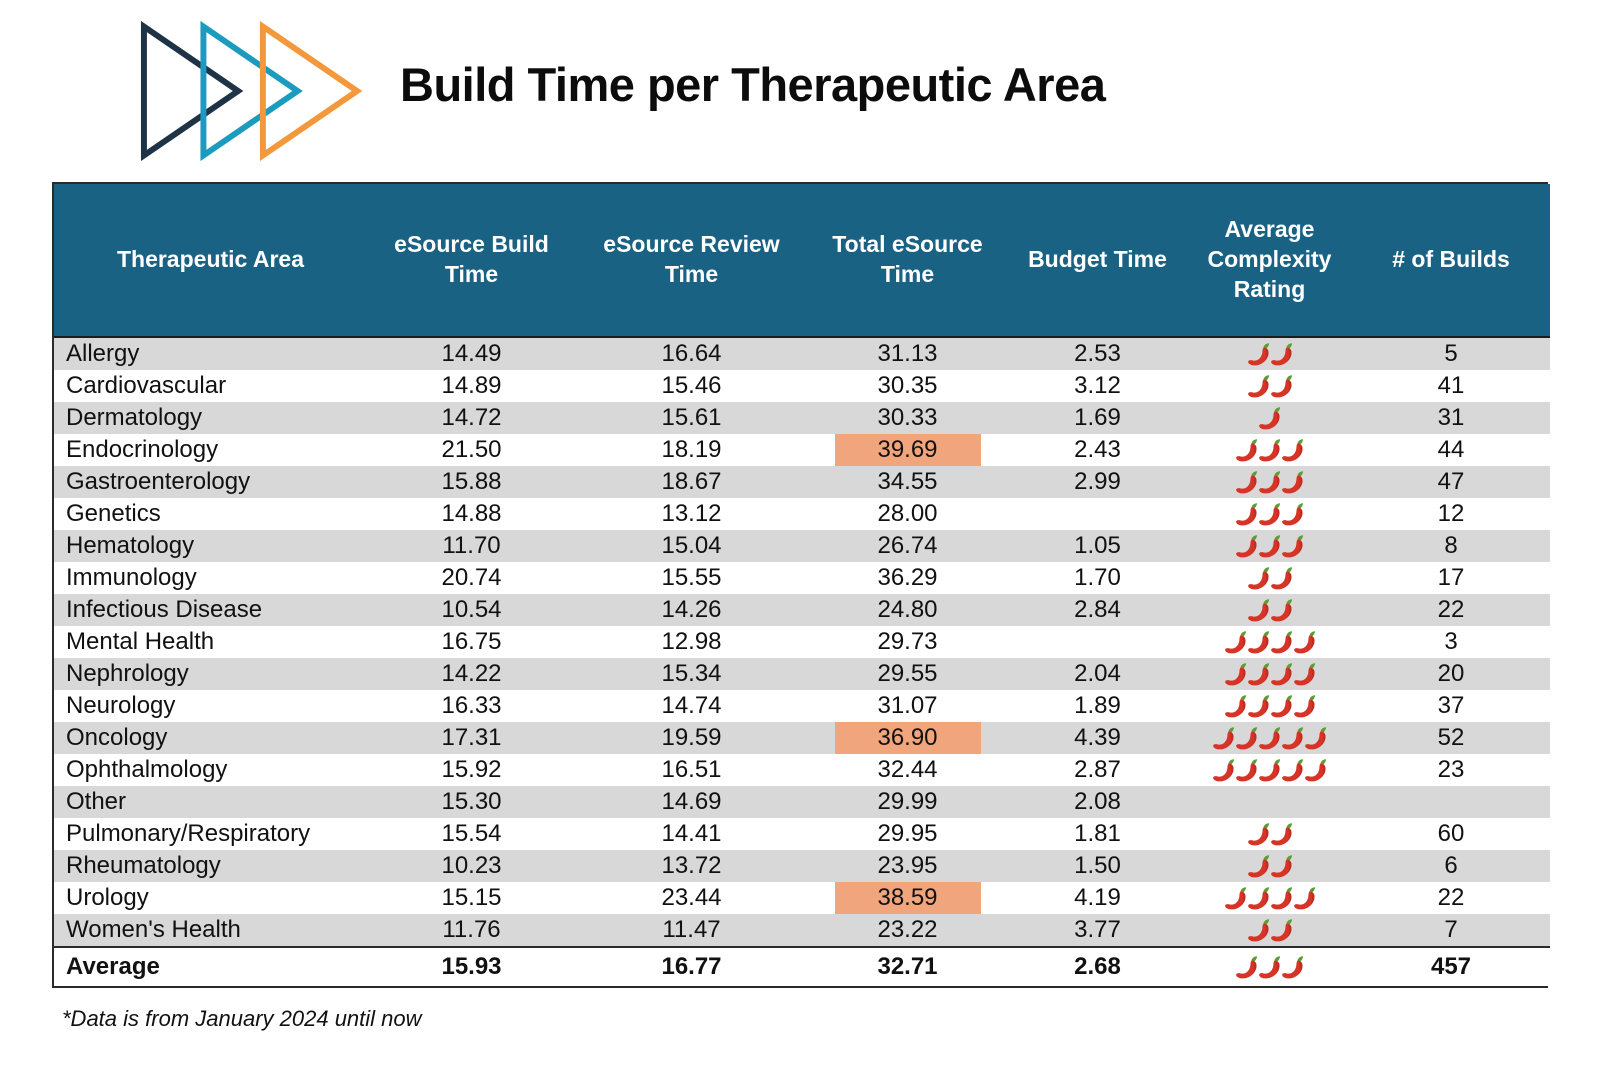 This screenshot has height=1069, width=1600. What do you see at coordinates (471, 513) in the screenshot?
I see `cell-esource-build-time: 14.88` at bounding box center [471, 513].